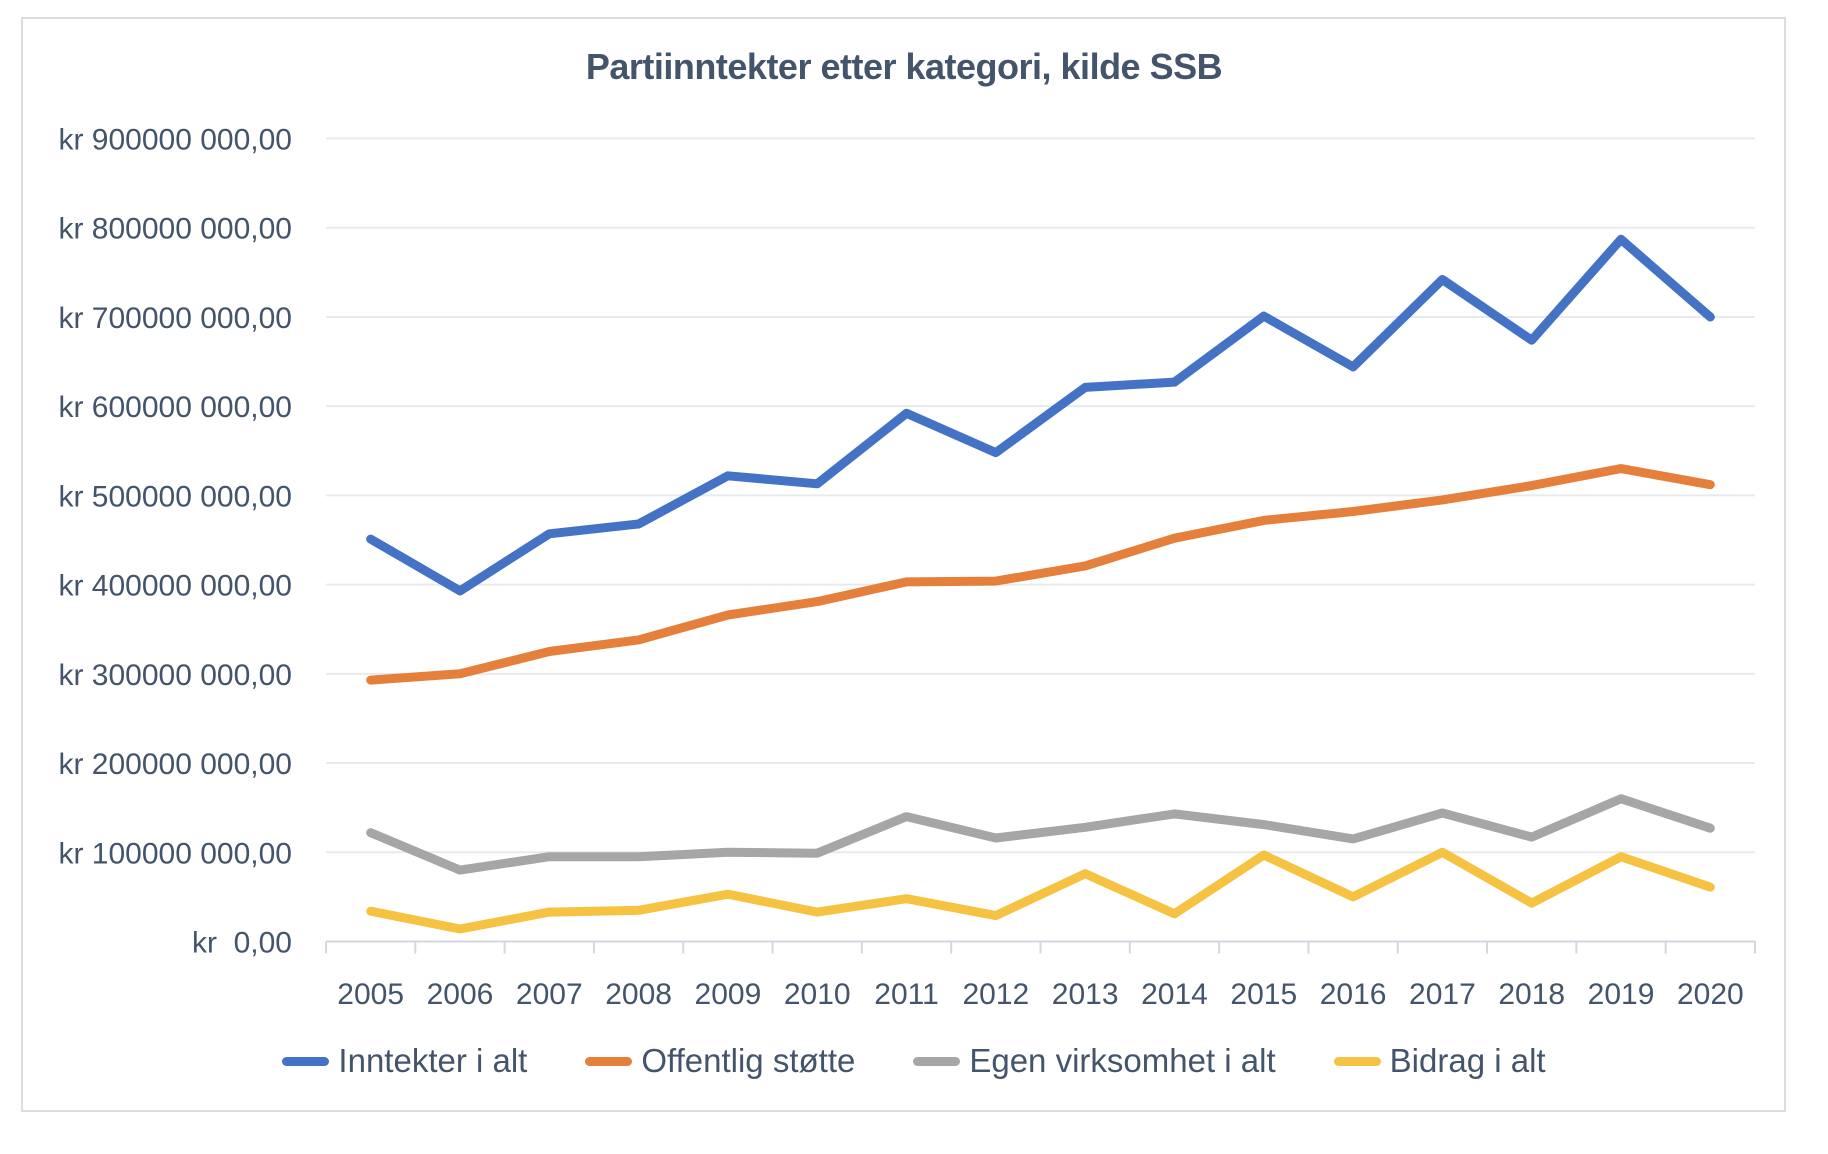 The height and width of the screenshot is (1154, 1828). Describe the element at coordinates (1040, 890) in the screenshot. I see `series-line-bidrag-i-alt` at that location.